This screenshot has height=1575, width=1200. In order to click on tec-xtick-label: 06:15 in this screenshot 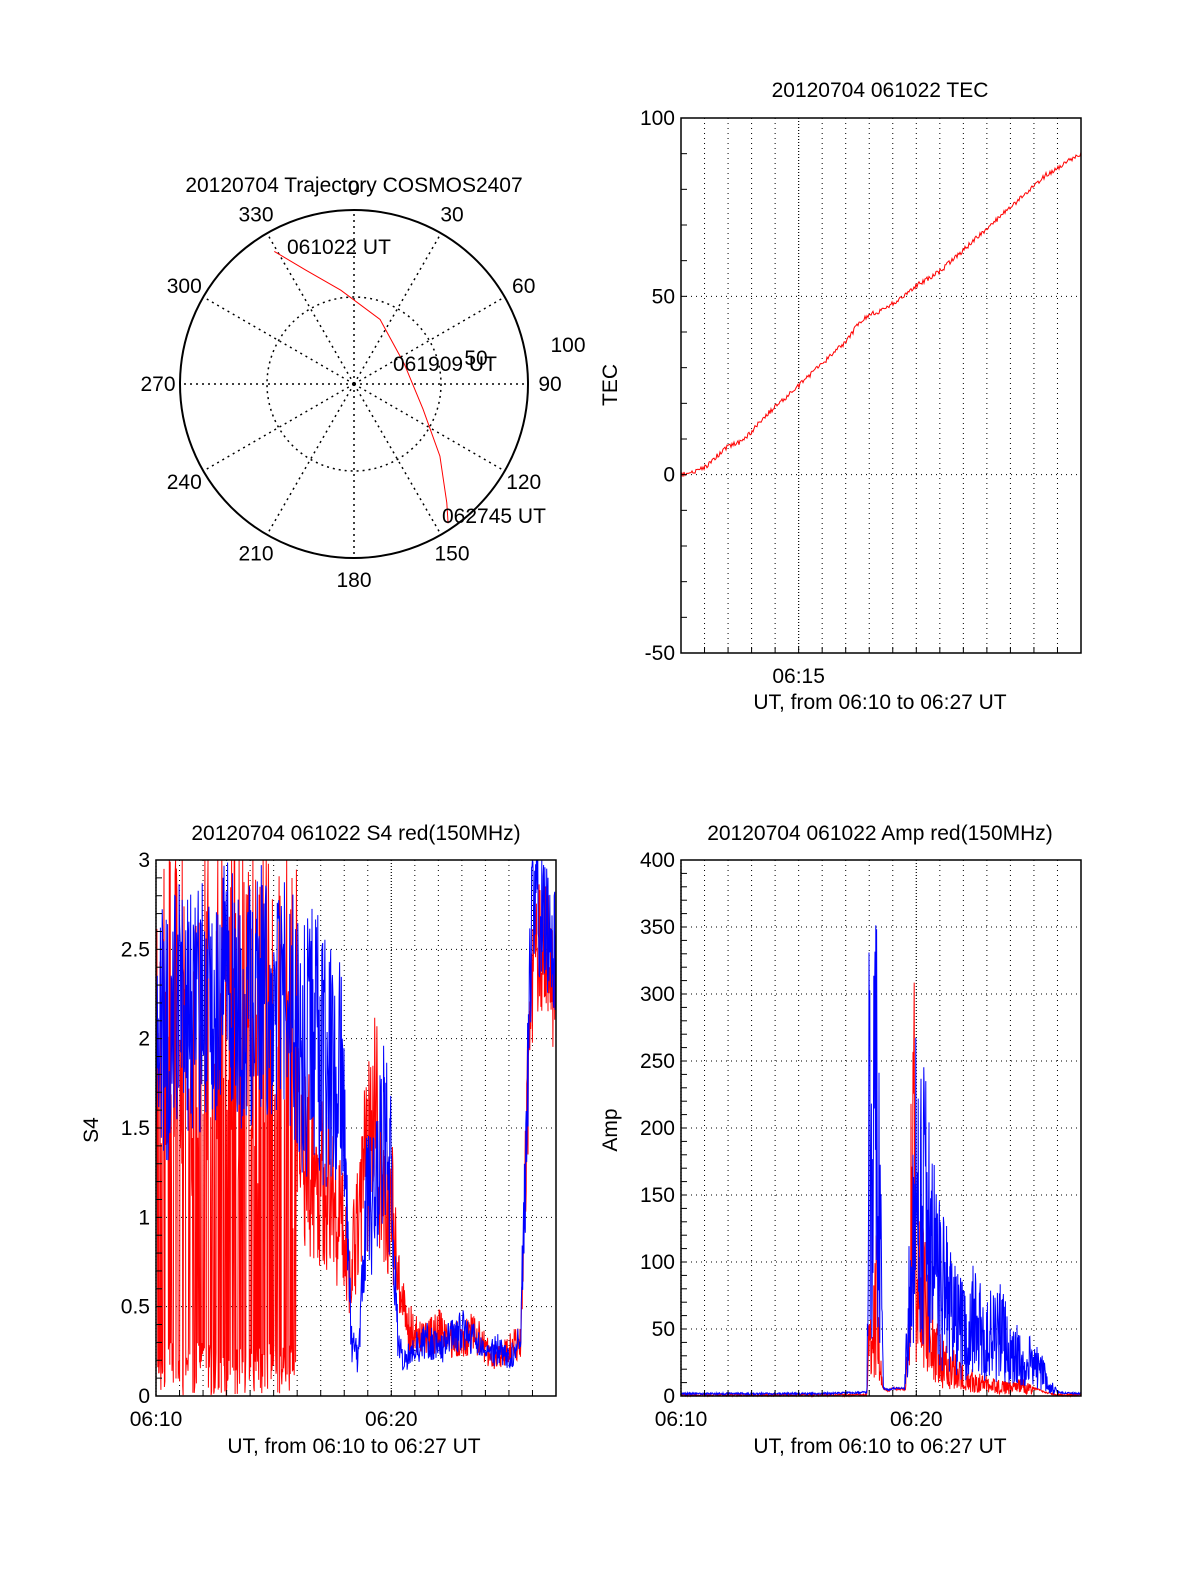, I will do `click(798, 676)`.